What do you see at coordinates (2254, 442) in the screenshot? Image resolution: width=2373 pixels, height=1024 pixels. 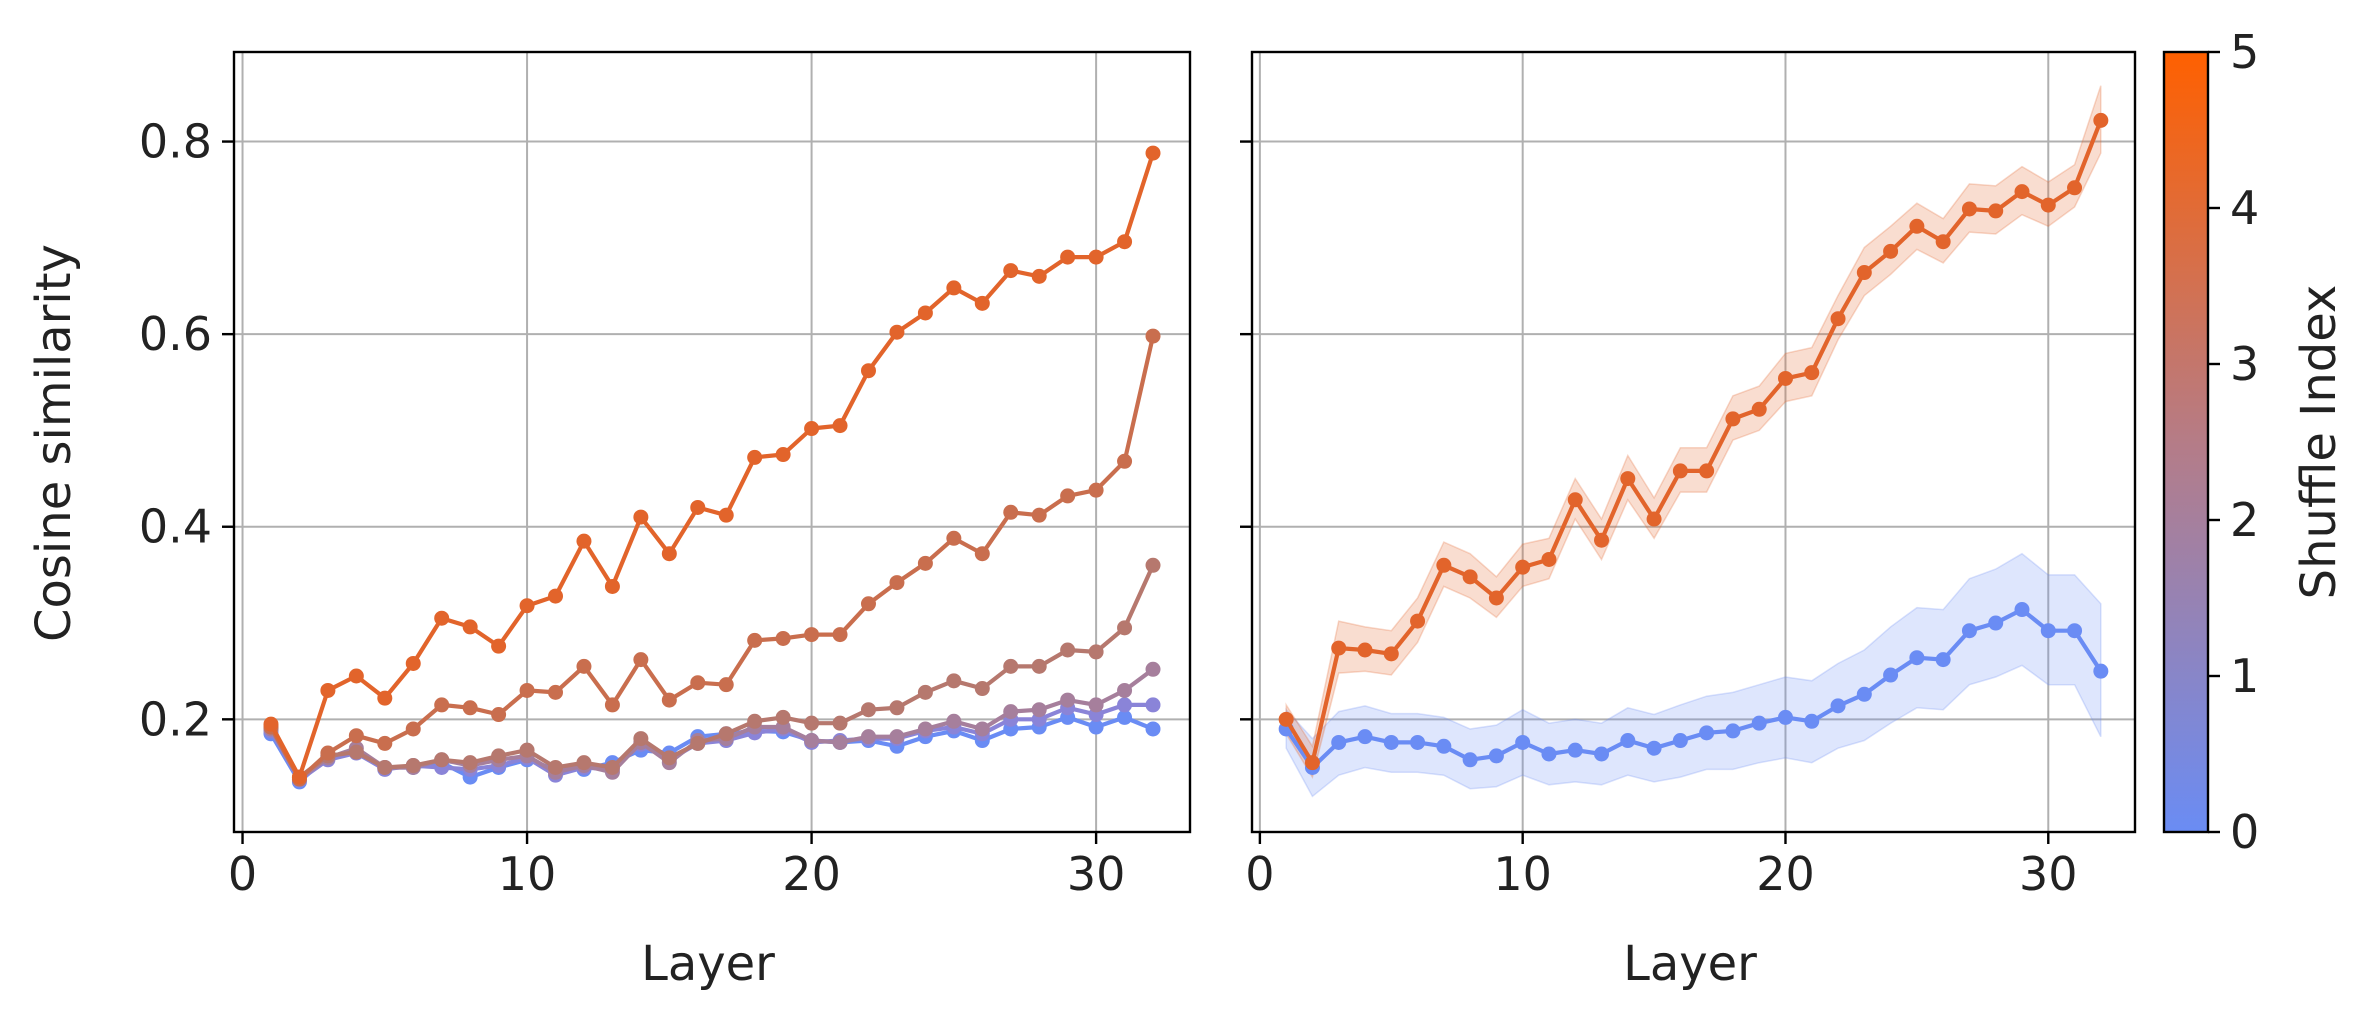 I see `colorbar: 0 1 2 3 4 5 Shuffle Index` at bounding box center [2254, 442].